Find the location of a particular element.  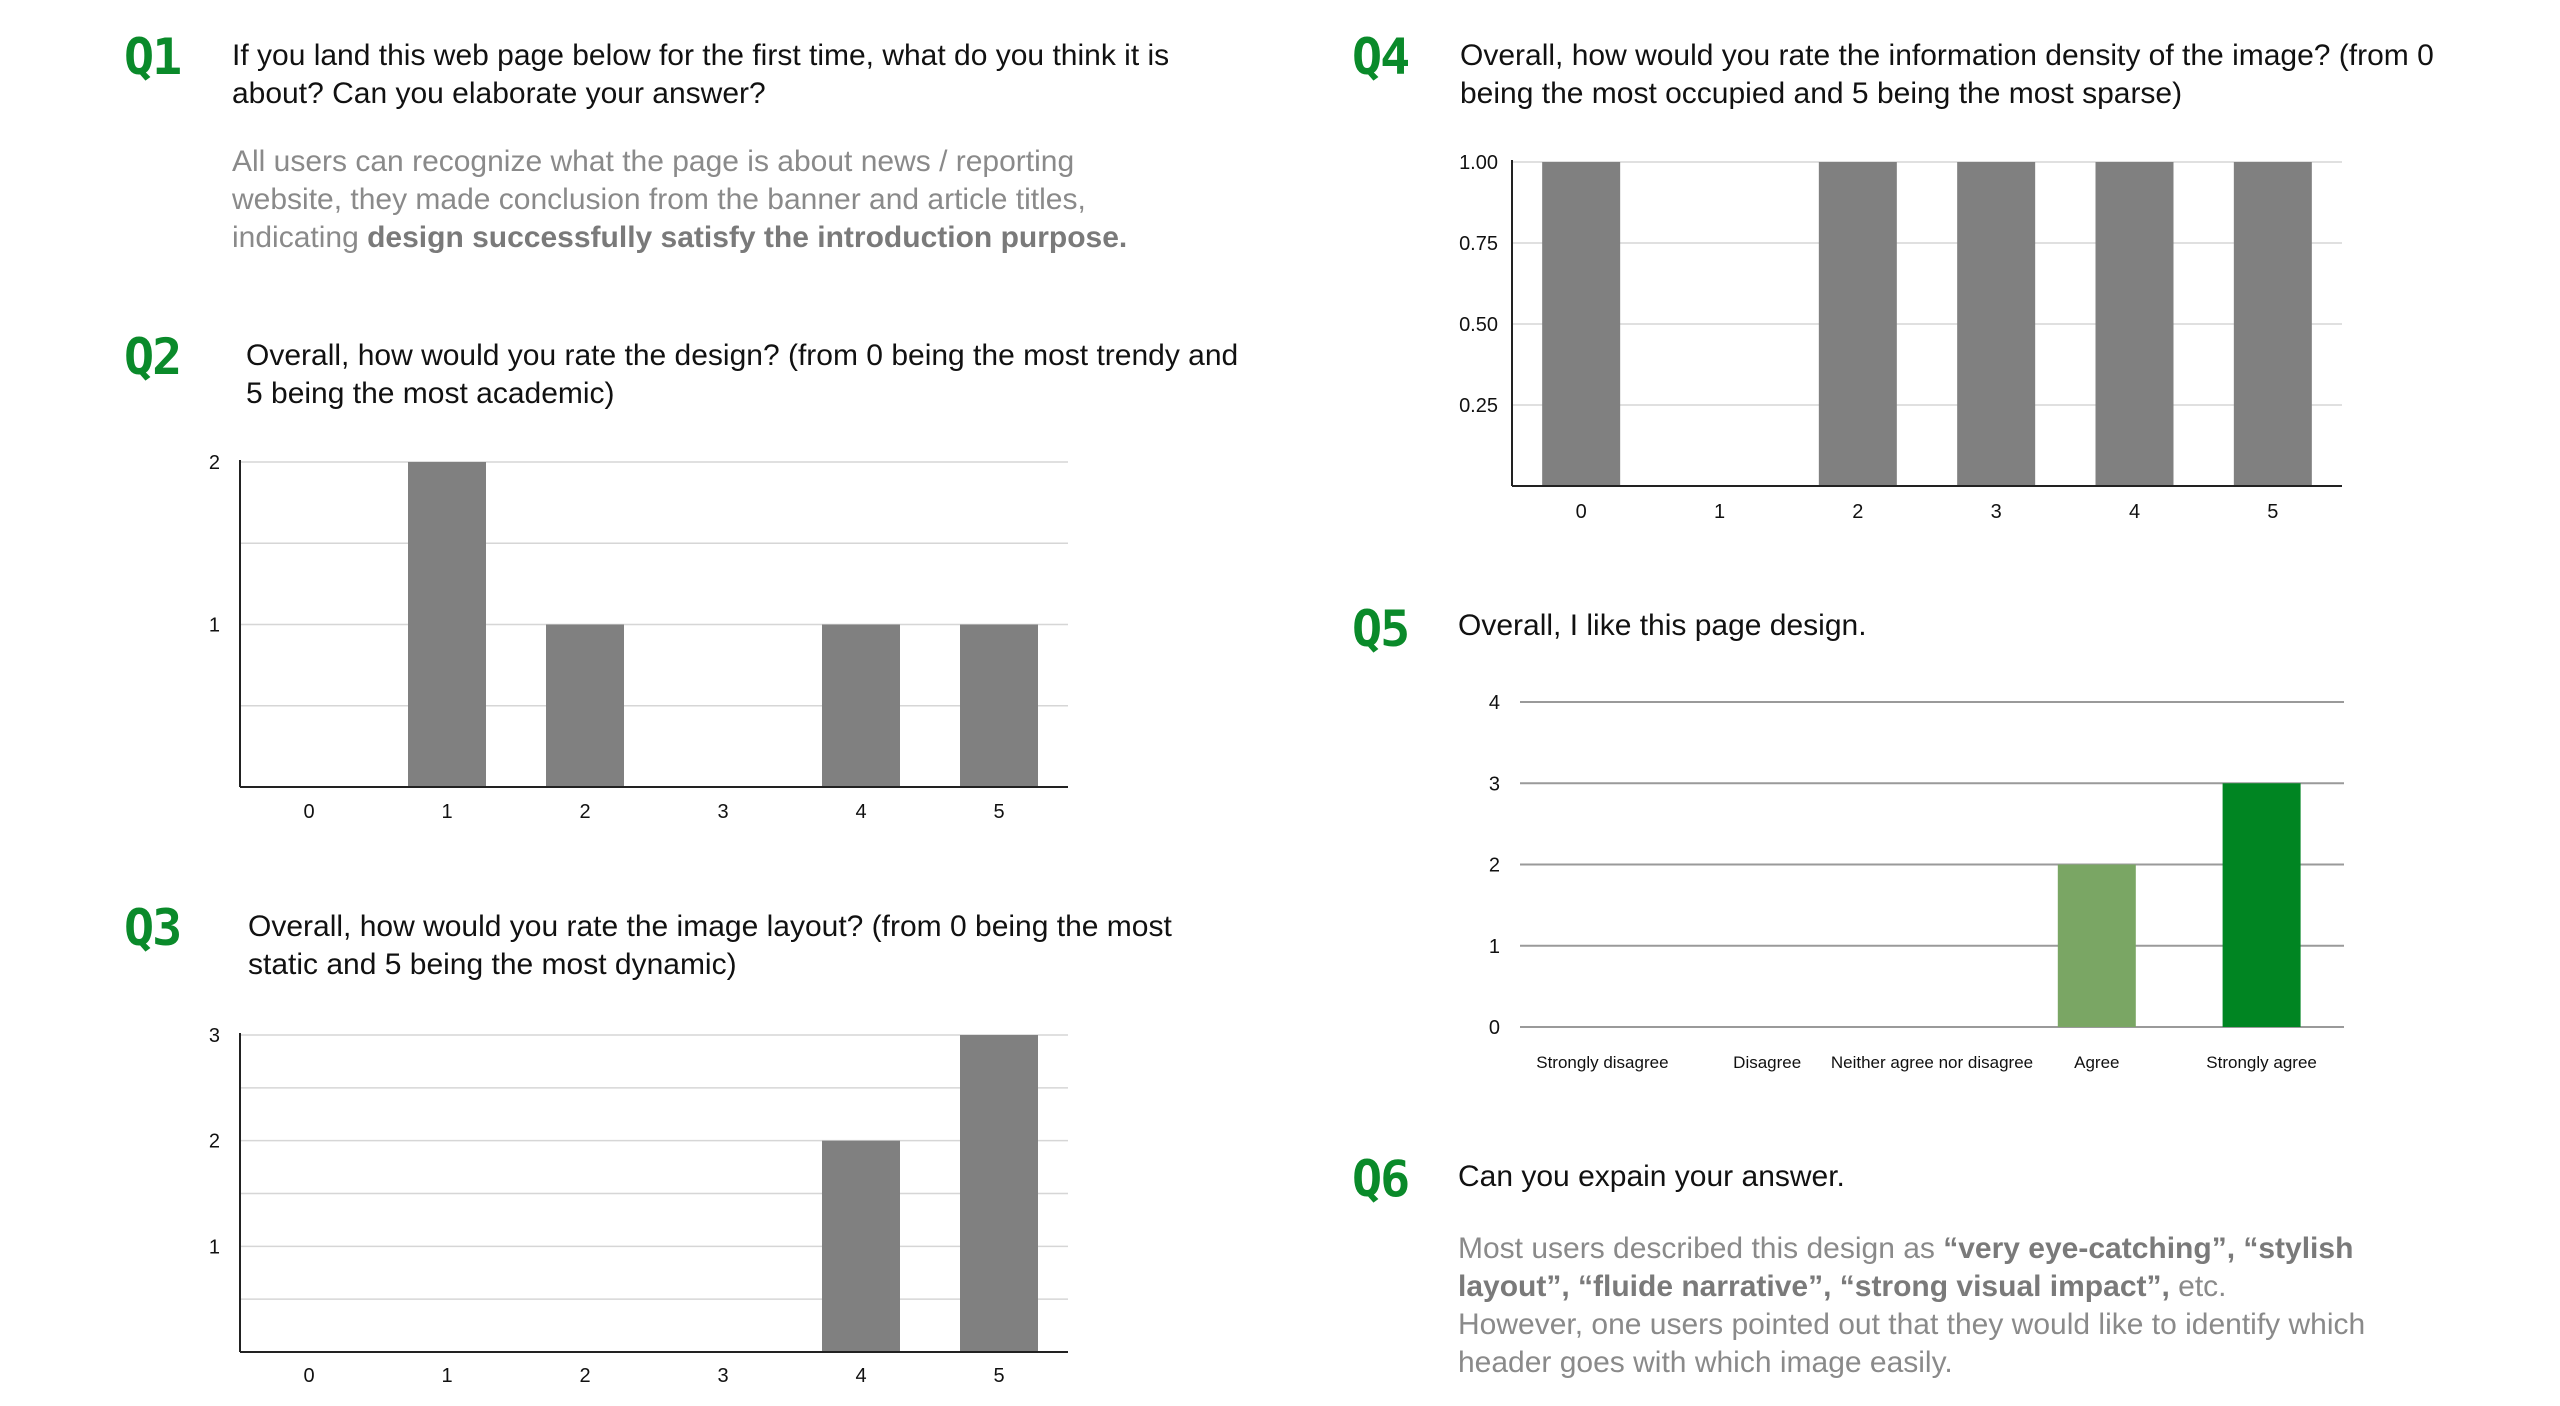

q5-x-tick-label: Neither agree nor disagree is located at coordinates (1932, 1062).